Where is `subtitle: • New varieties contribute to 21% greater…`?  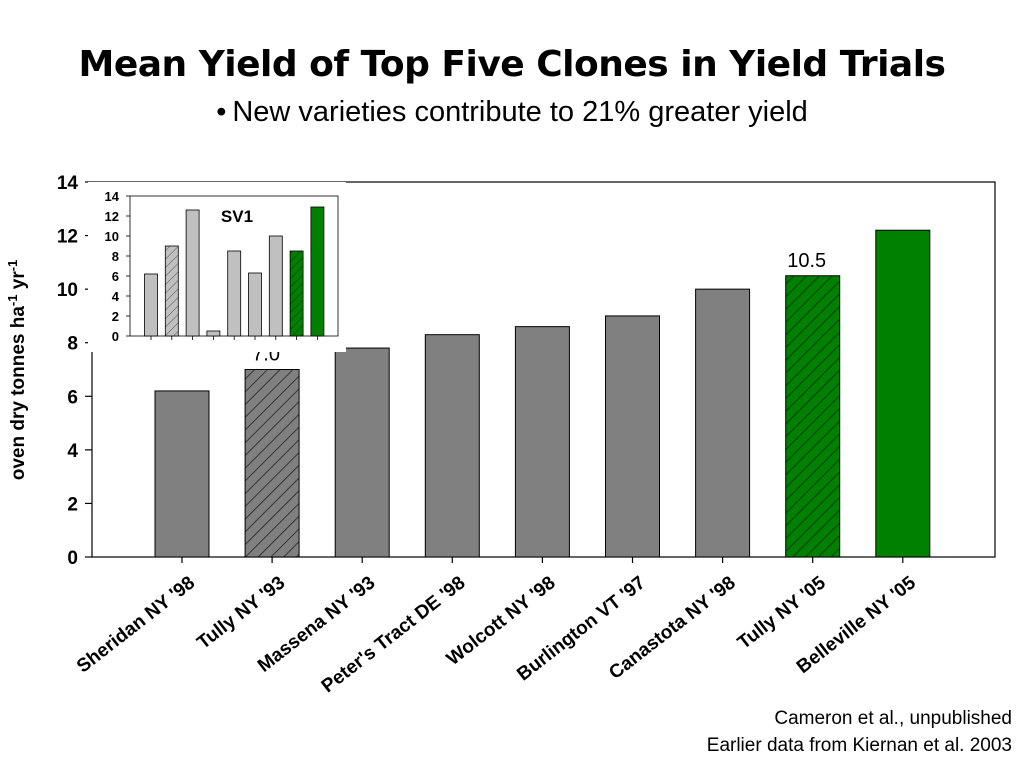 subtitle: • New varieties contribute to 21% greater… is located at coordinates (512, 112).